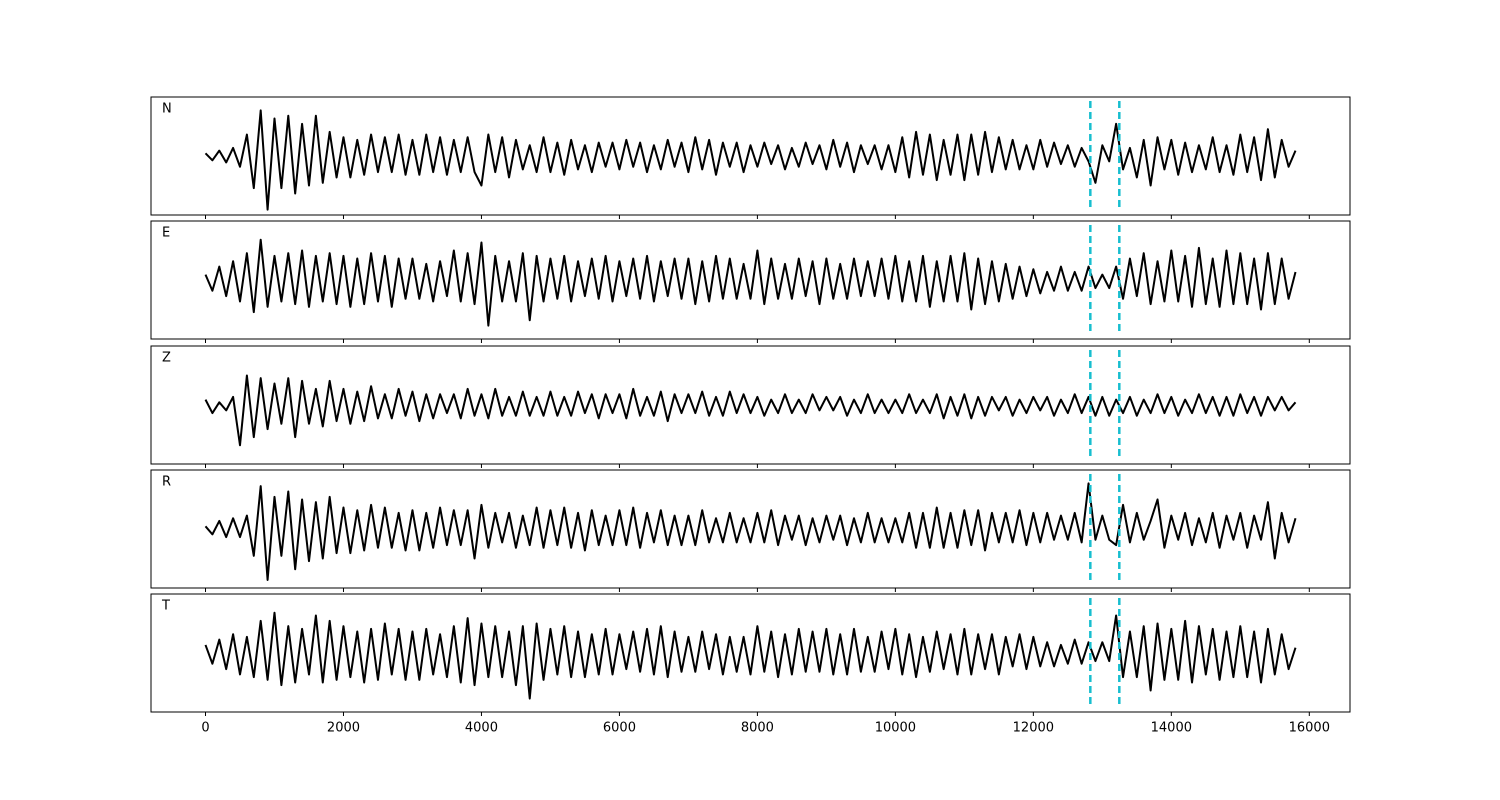 The height and width of the screenshot is (800, 1500). What do you see at coordinates (619, 728) in the screenshot?
I see `x-tick-label: 6000` at bounding box center [619, 728].